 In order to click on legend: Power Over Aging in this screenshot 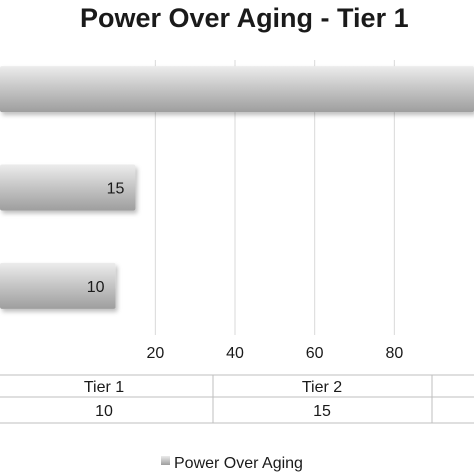, I will do `click(232, 463)`.